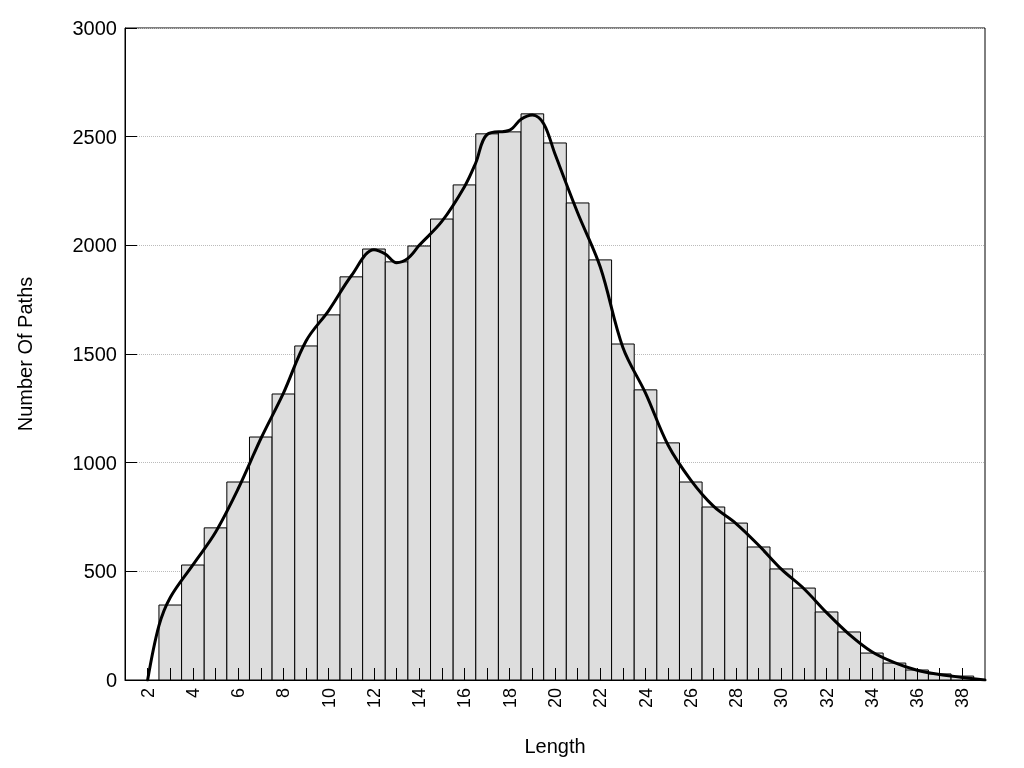 The width and height of the screenshot is (1024, 768). Describe the element at coordinates (645, 698) in the screenshot. I see `x-tick-label: 24` at that location.